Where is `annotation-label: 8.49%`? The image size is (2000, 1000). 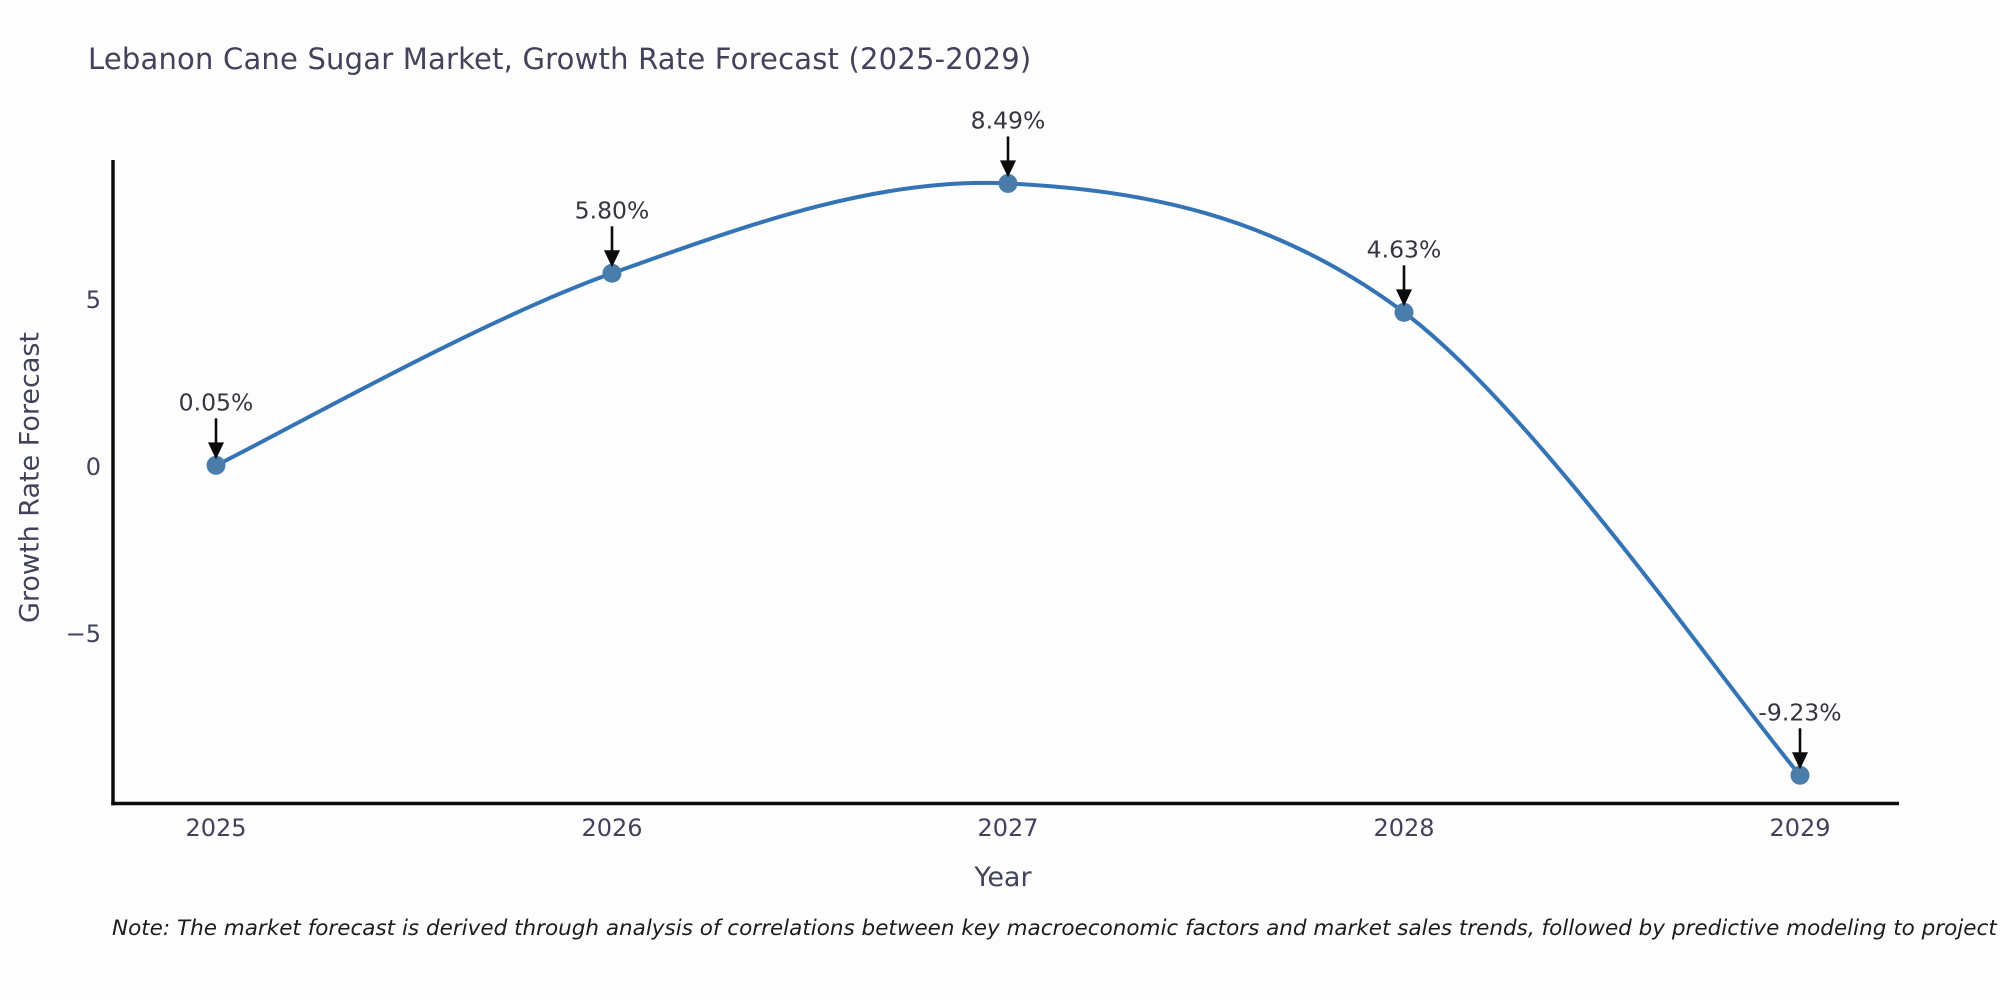 annotation-label: 8.49% is located at coordinates (1008, 120).